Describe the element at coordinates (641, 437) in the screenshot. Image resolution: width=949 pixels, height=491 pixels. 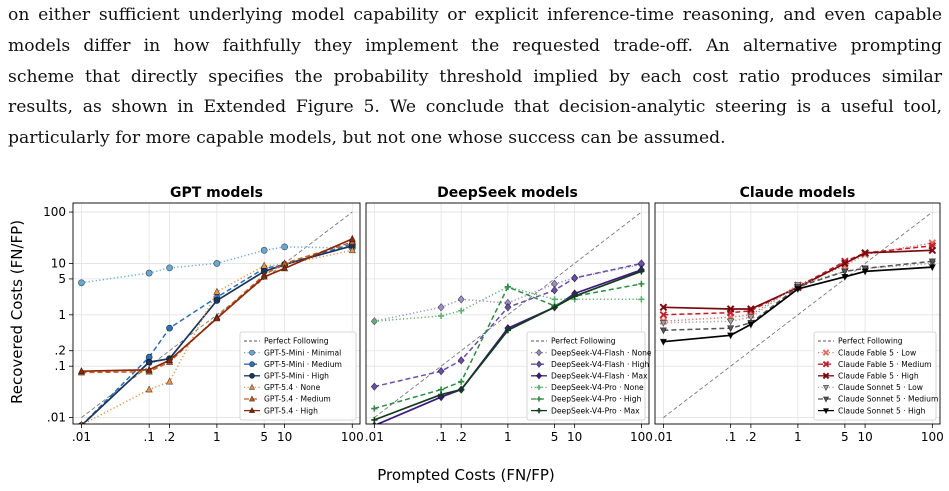
I see `x-tick-label: 100` at that location.